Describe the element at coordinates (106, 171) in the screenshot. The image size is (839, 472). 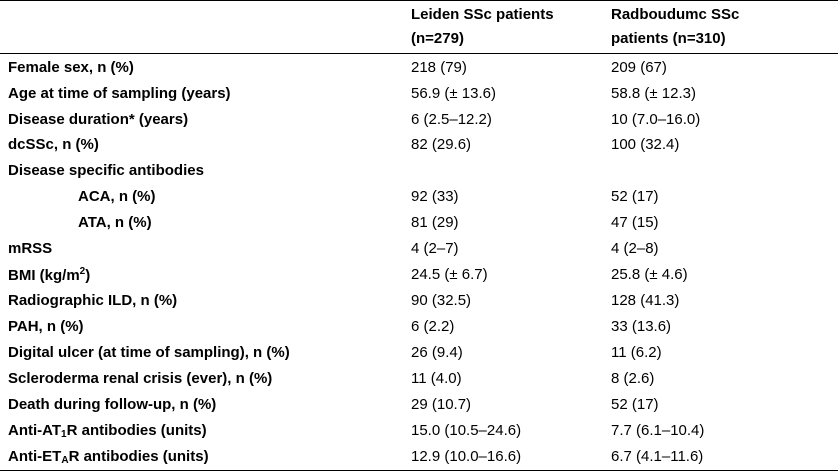
I see `row-label: Disease specific antibodies` at that location.